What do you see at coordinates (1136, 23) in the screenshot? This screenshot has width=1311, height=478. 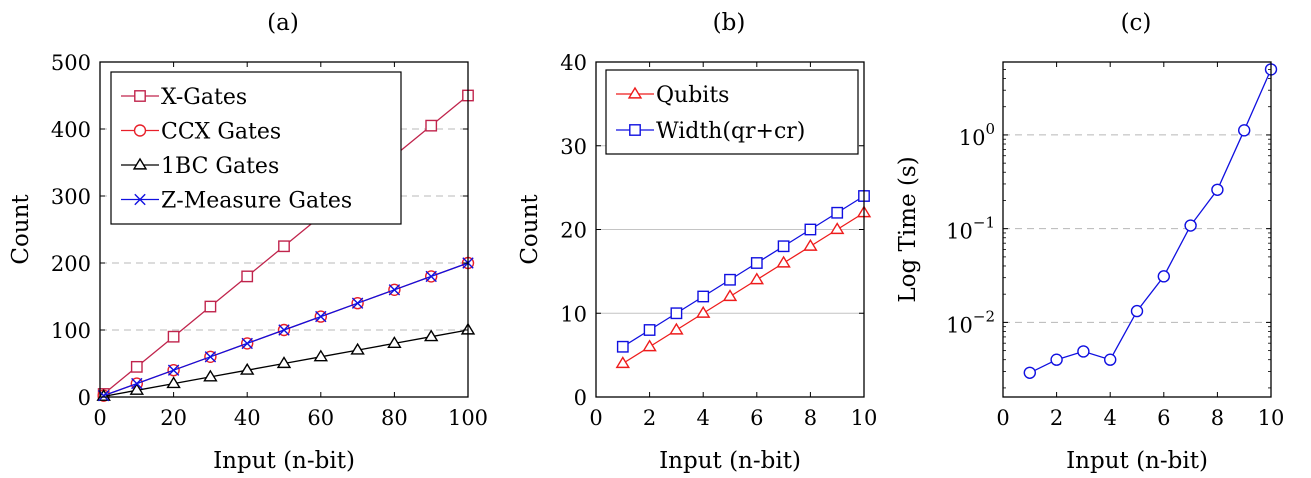 I see `panel-title: (c)` at bounding box center [1136, 23].